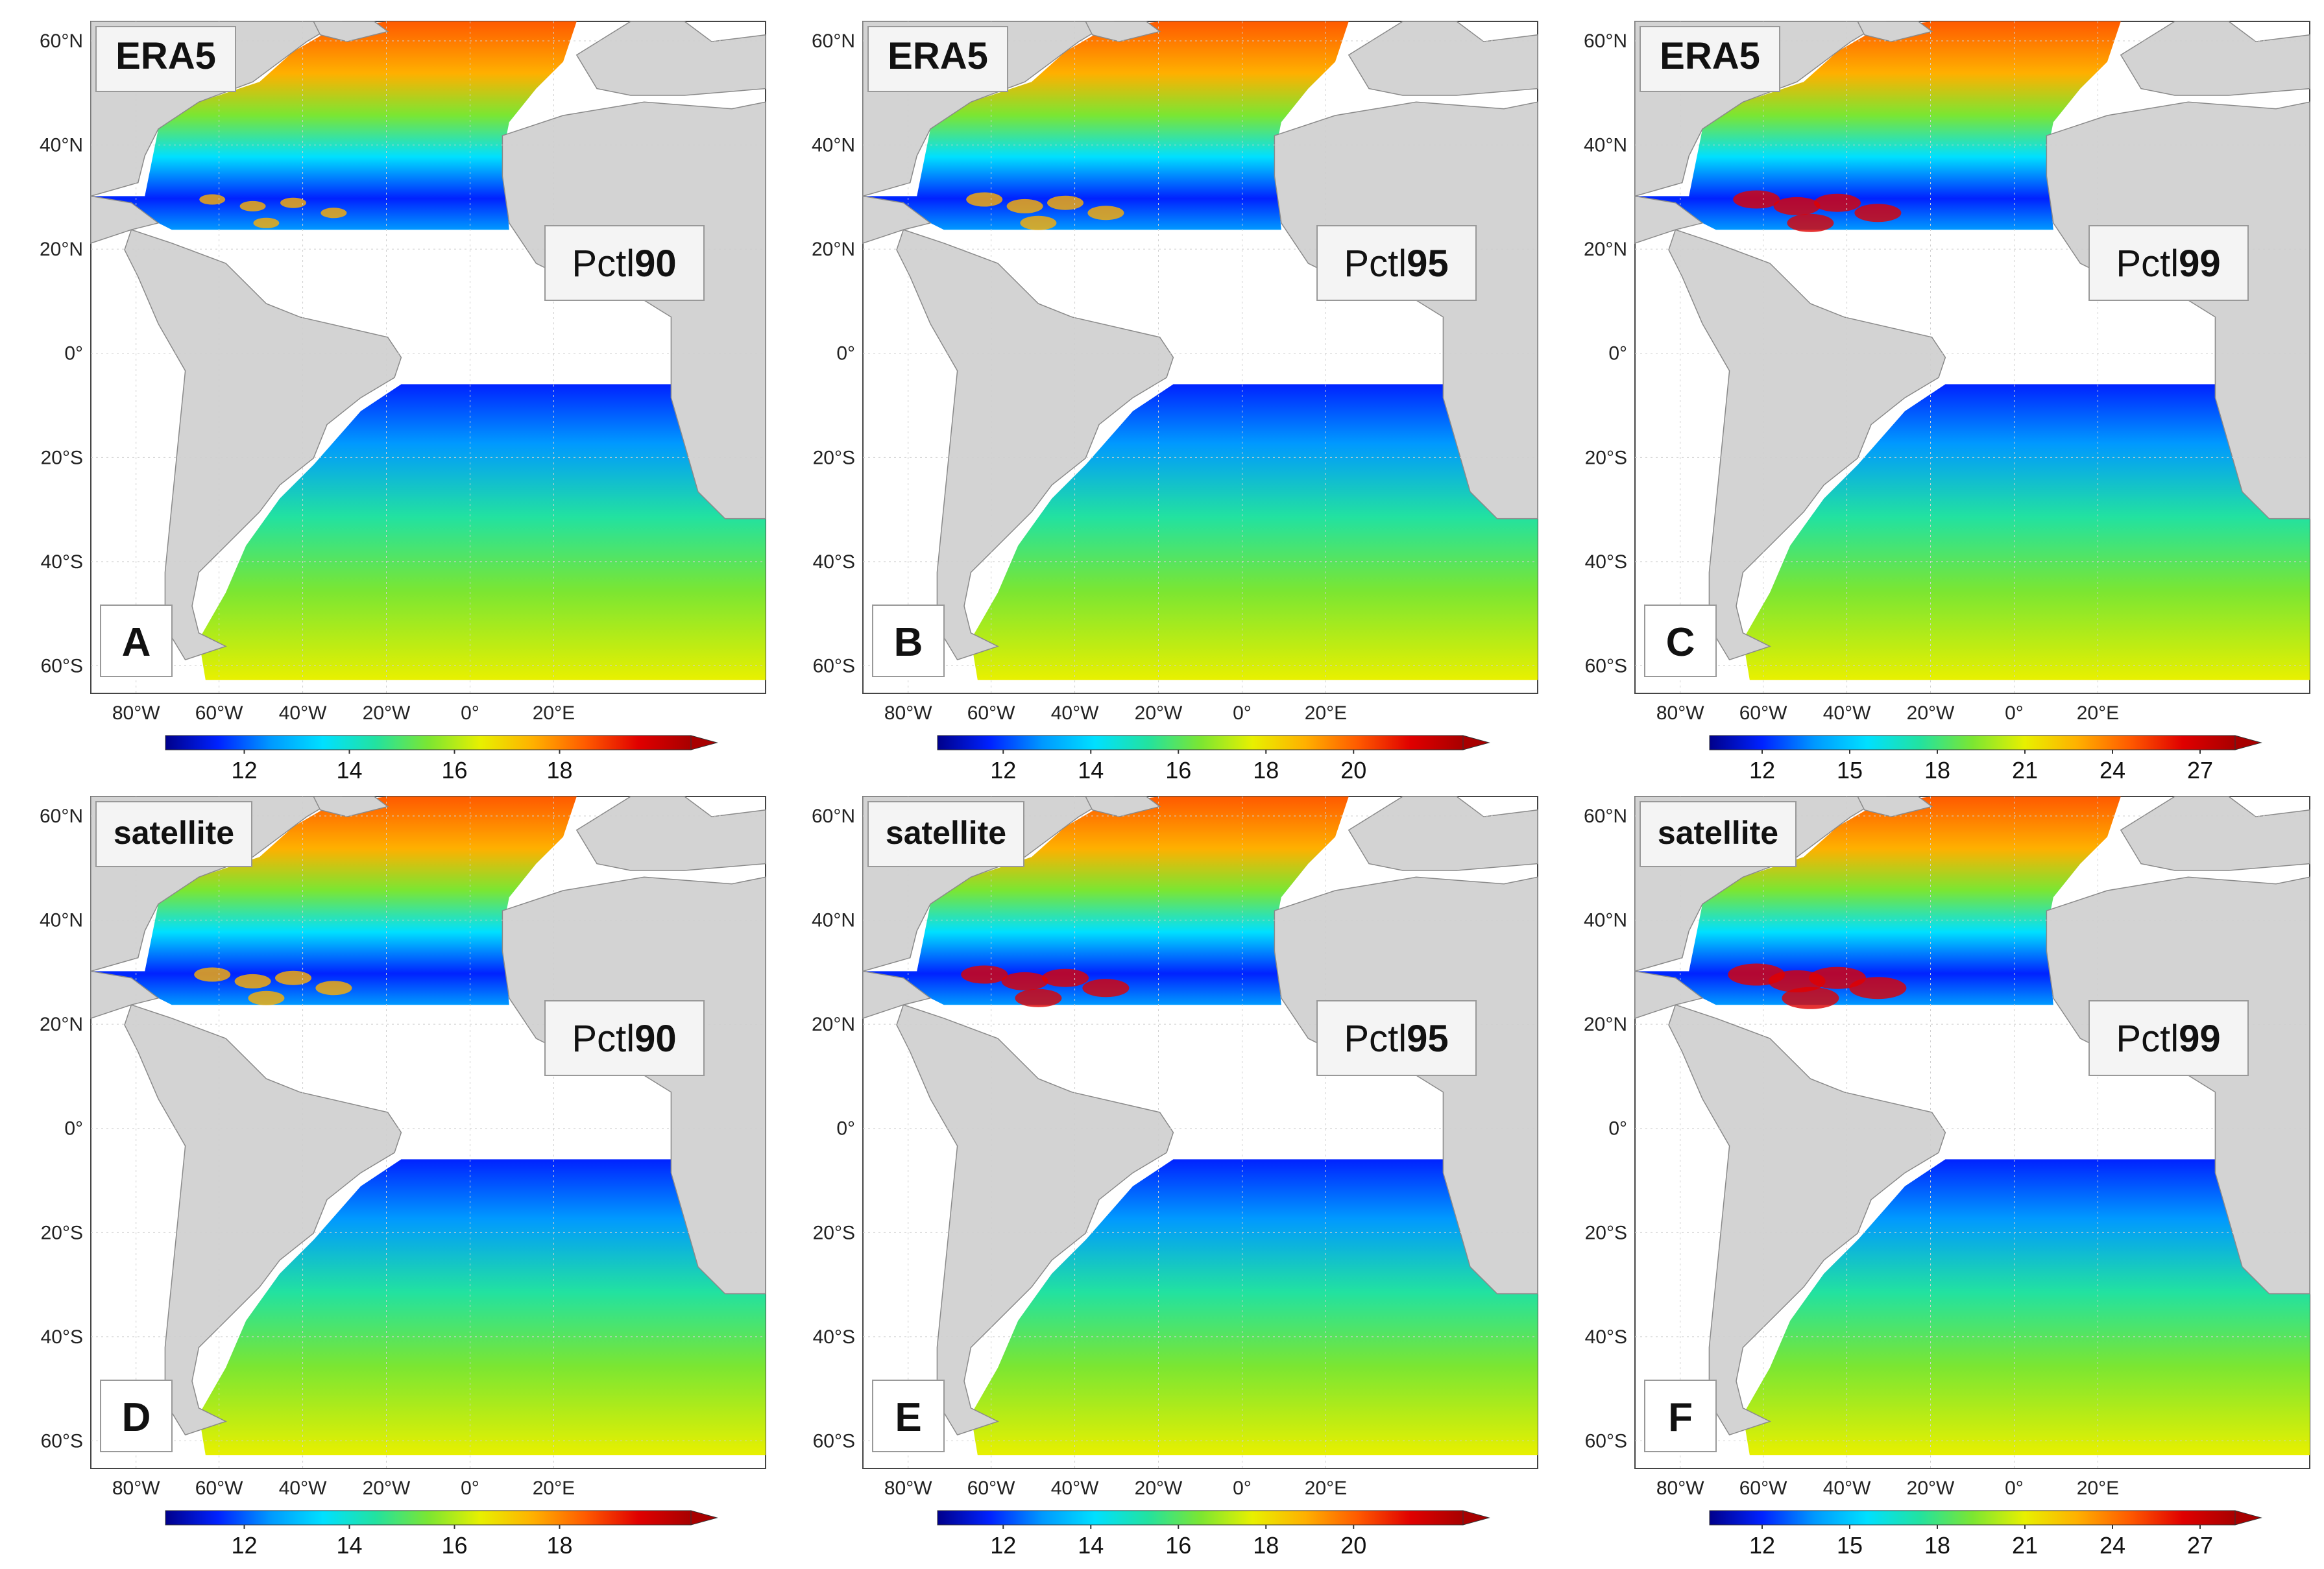 This screenshot has width=2324, height=1569. What do you see at coordinates (1681, 1417) in the screenshot?
I see `panel-letter: F` at bounding box center [1681, 1417].